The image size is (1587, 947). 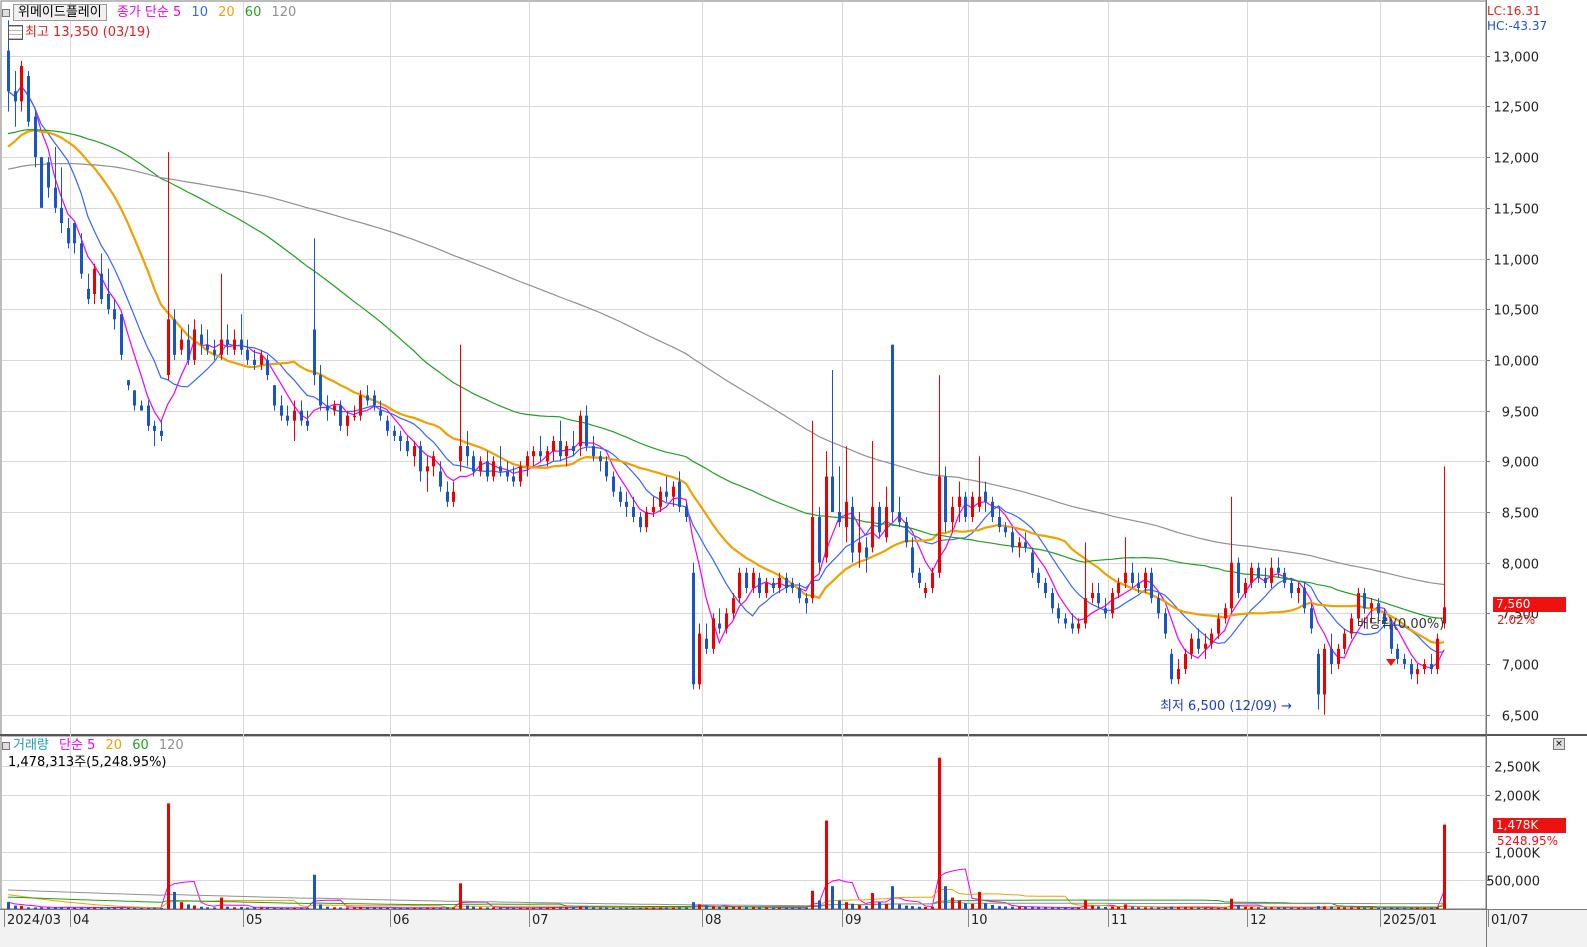 What do you see at coordinates (60, 12) in the screenshot?
I see `stock-name: 위메이드플레이` at bounding box center [60, 12].